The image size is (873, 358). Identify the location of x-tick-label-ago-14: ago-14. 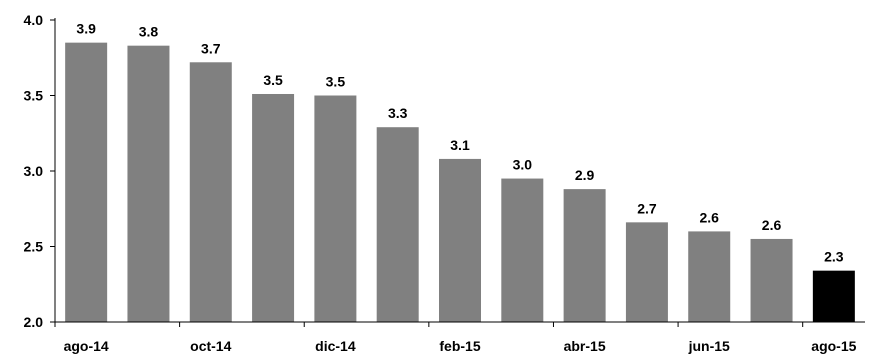
(86, 346).